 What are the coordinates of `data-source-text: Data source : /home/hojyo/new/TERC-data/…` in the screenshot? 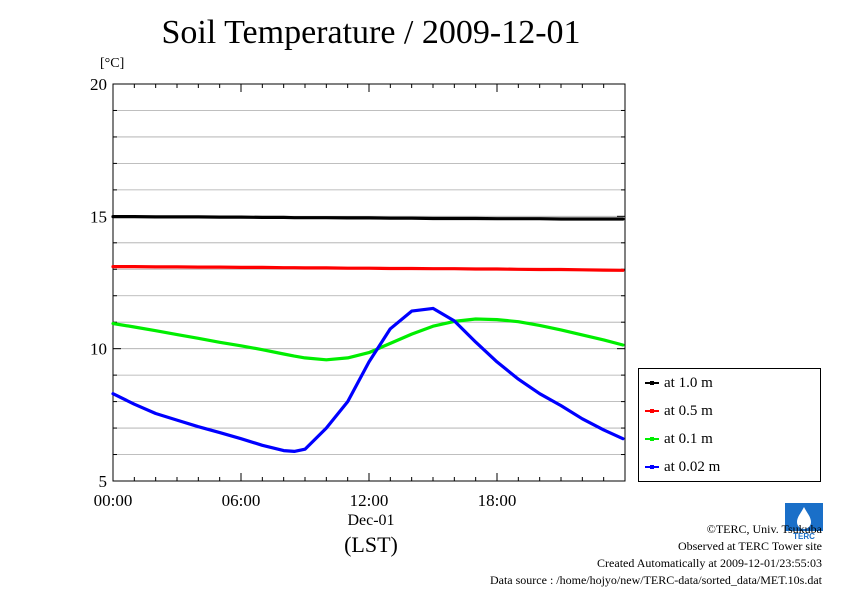 It's located at (655, 580).